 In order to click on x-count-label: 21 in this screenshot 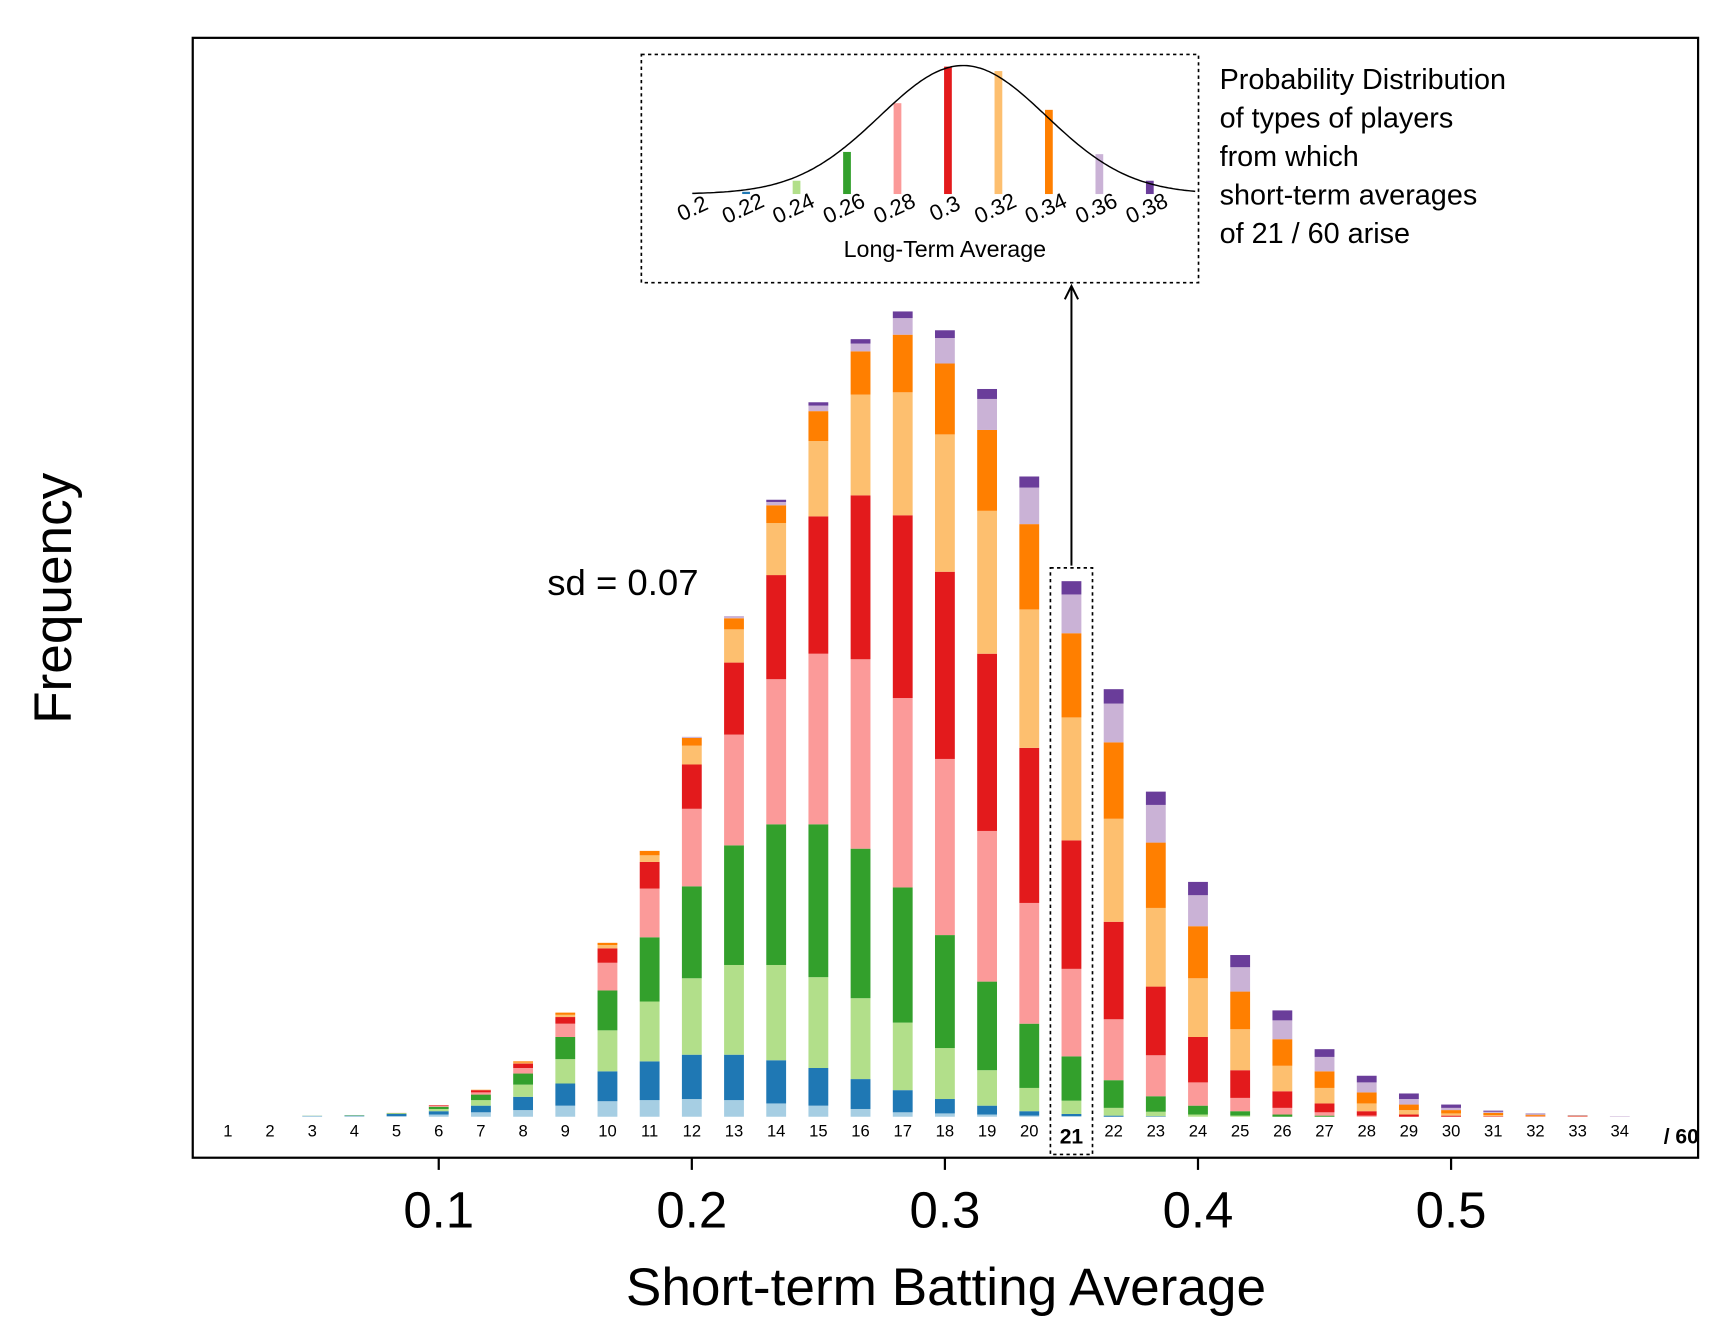, I will do `click(1072, 1136)`.